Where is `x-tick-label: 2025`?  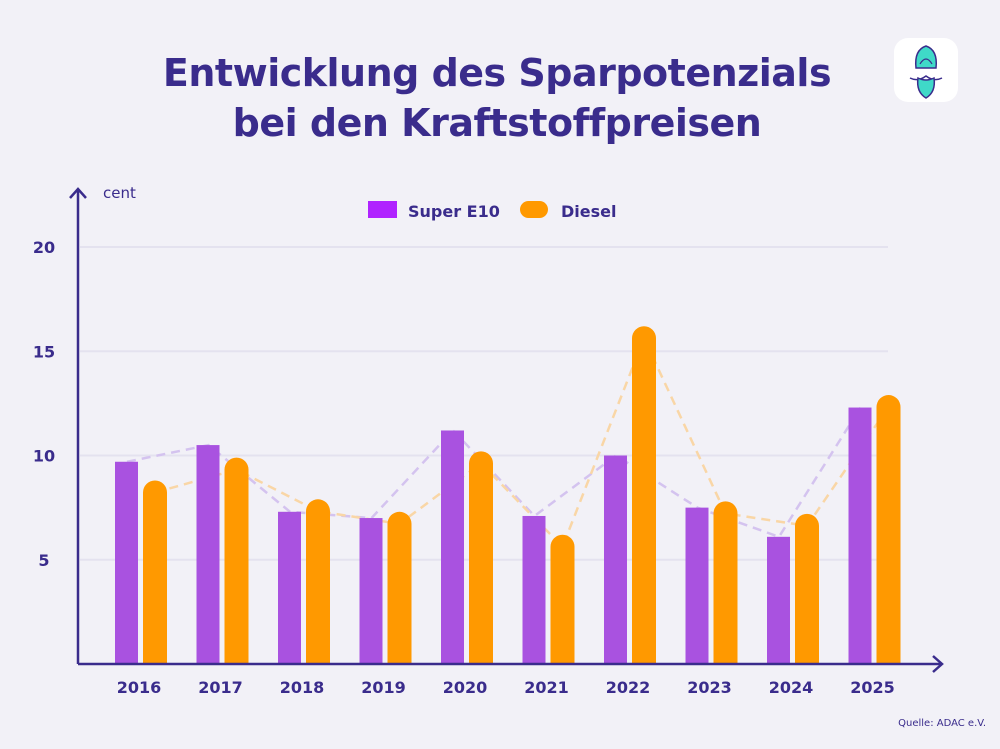 x-tick-label: 2025 is located at coordinates (872, 687).